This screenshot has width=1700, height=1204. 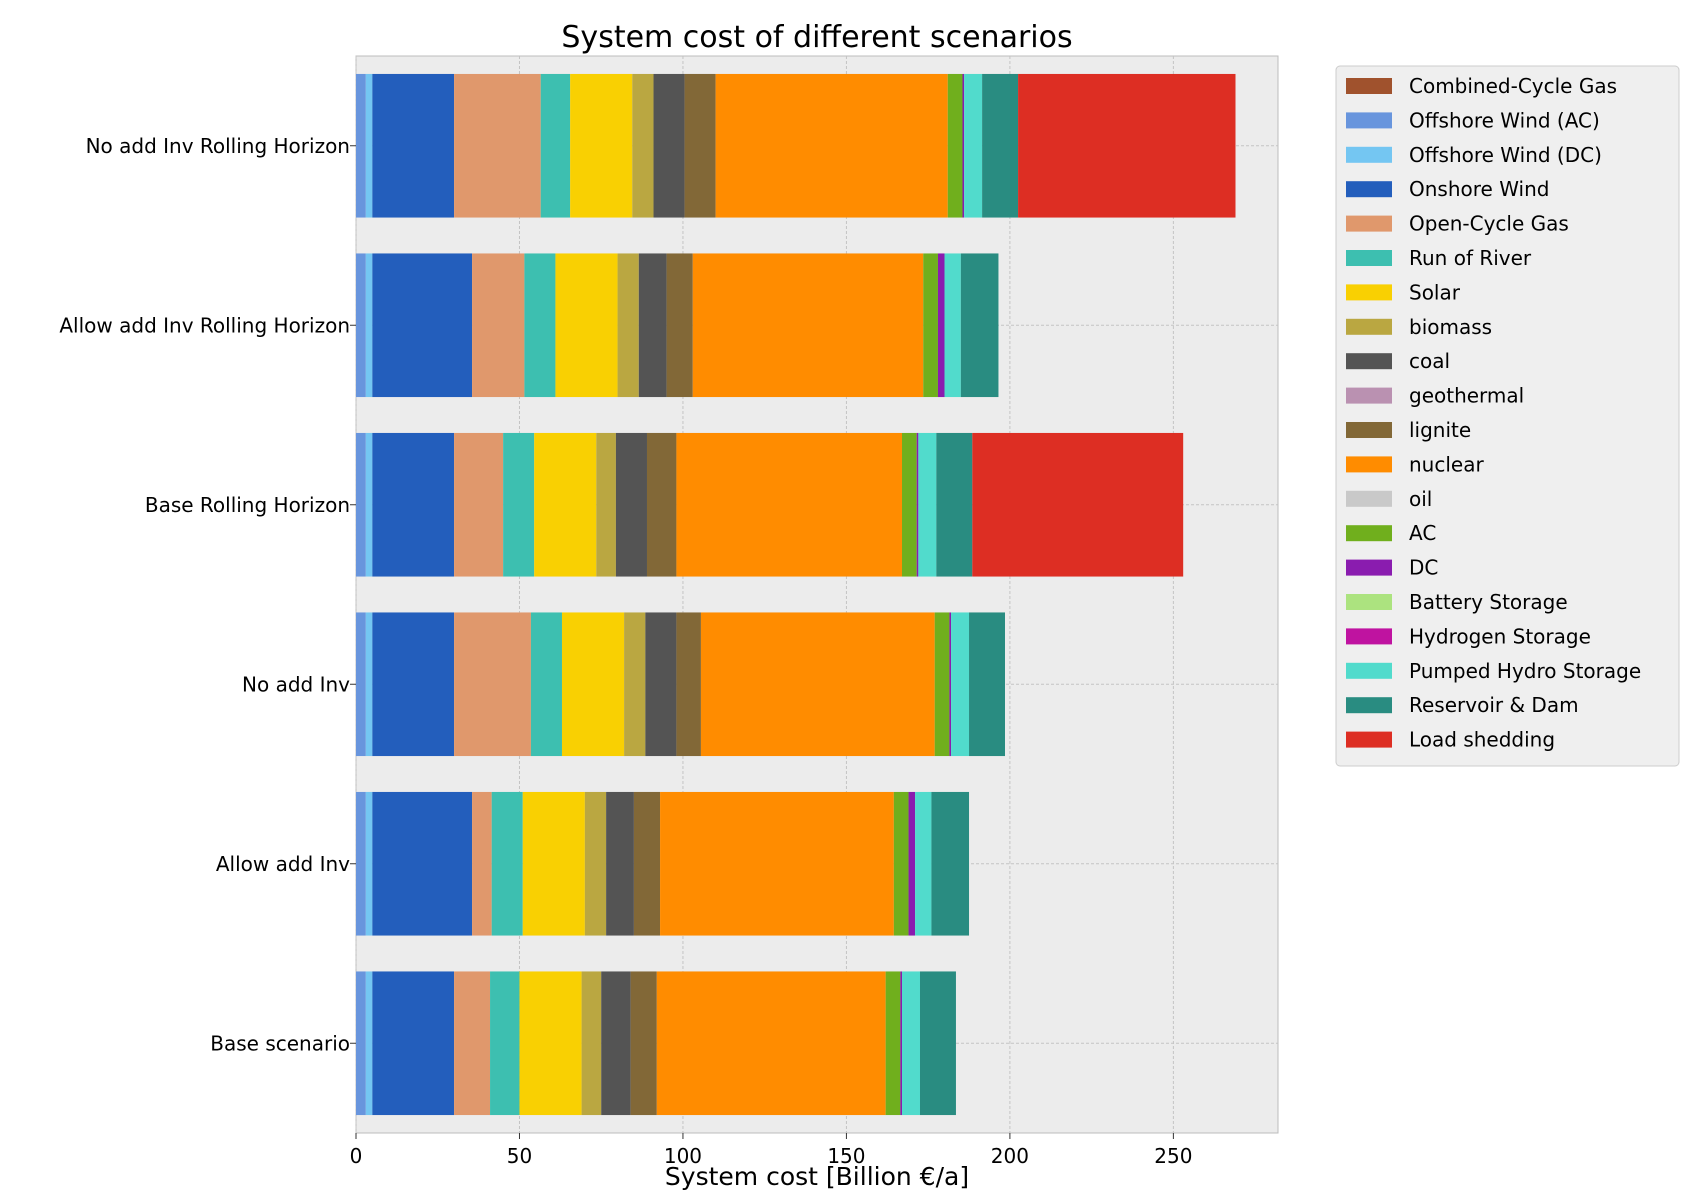 What do you see at coordinates (817, 1176) in the screenshot?
I see `x-axis-label: System cost [Billion €/a]` at bounding box center [817, 1176].